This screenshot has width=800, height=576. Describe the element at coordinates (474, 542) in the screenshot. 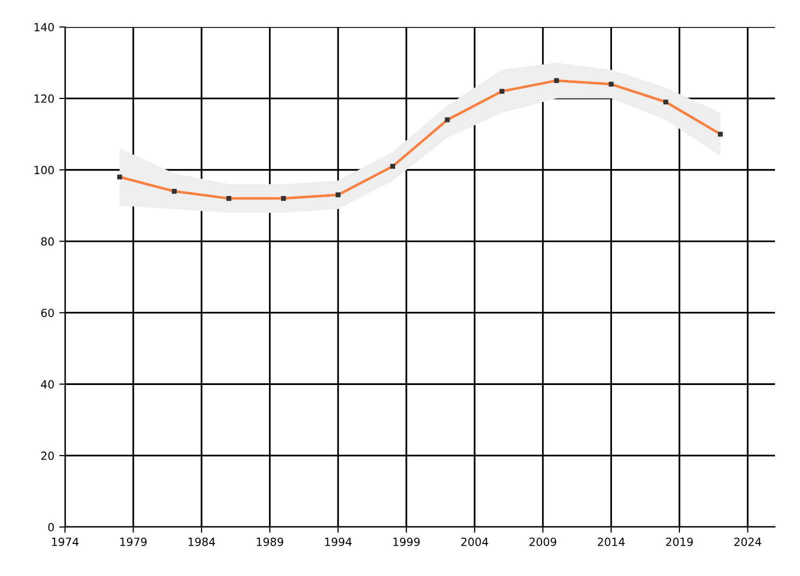

I see `x-tick-label: 2004` at that location.